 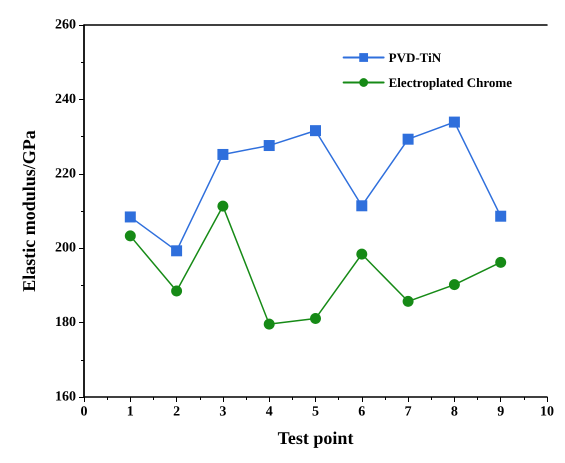 What do you see at coordinates (269, 412) in the screenshot?
I see `x-tick-label: 4` at bounding box center [269, 412].